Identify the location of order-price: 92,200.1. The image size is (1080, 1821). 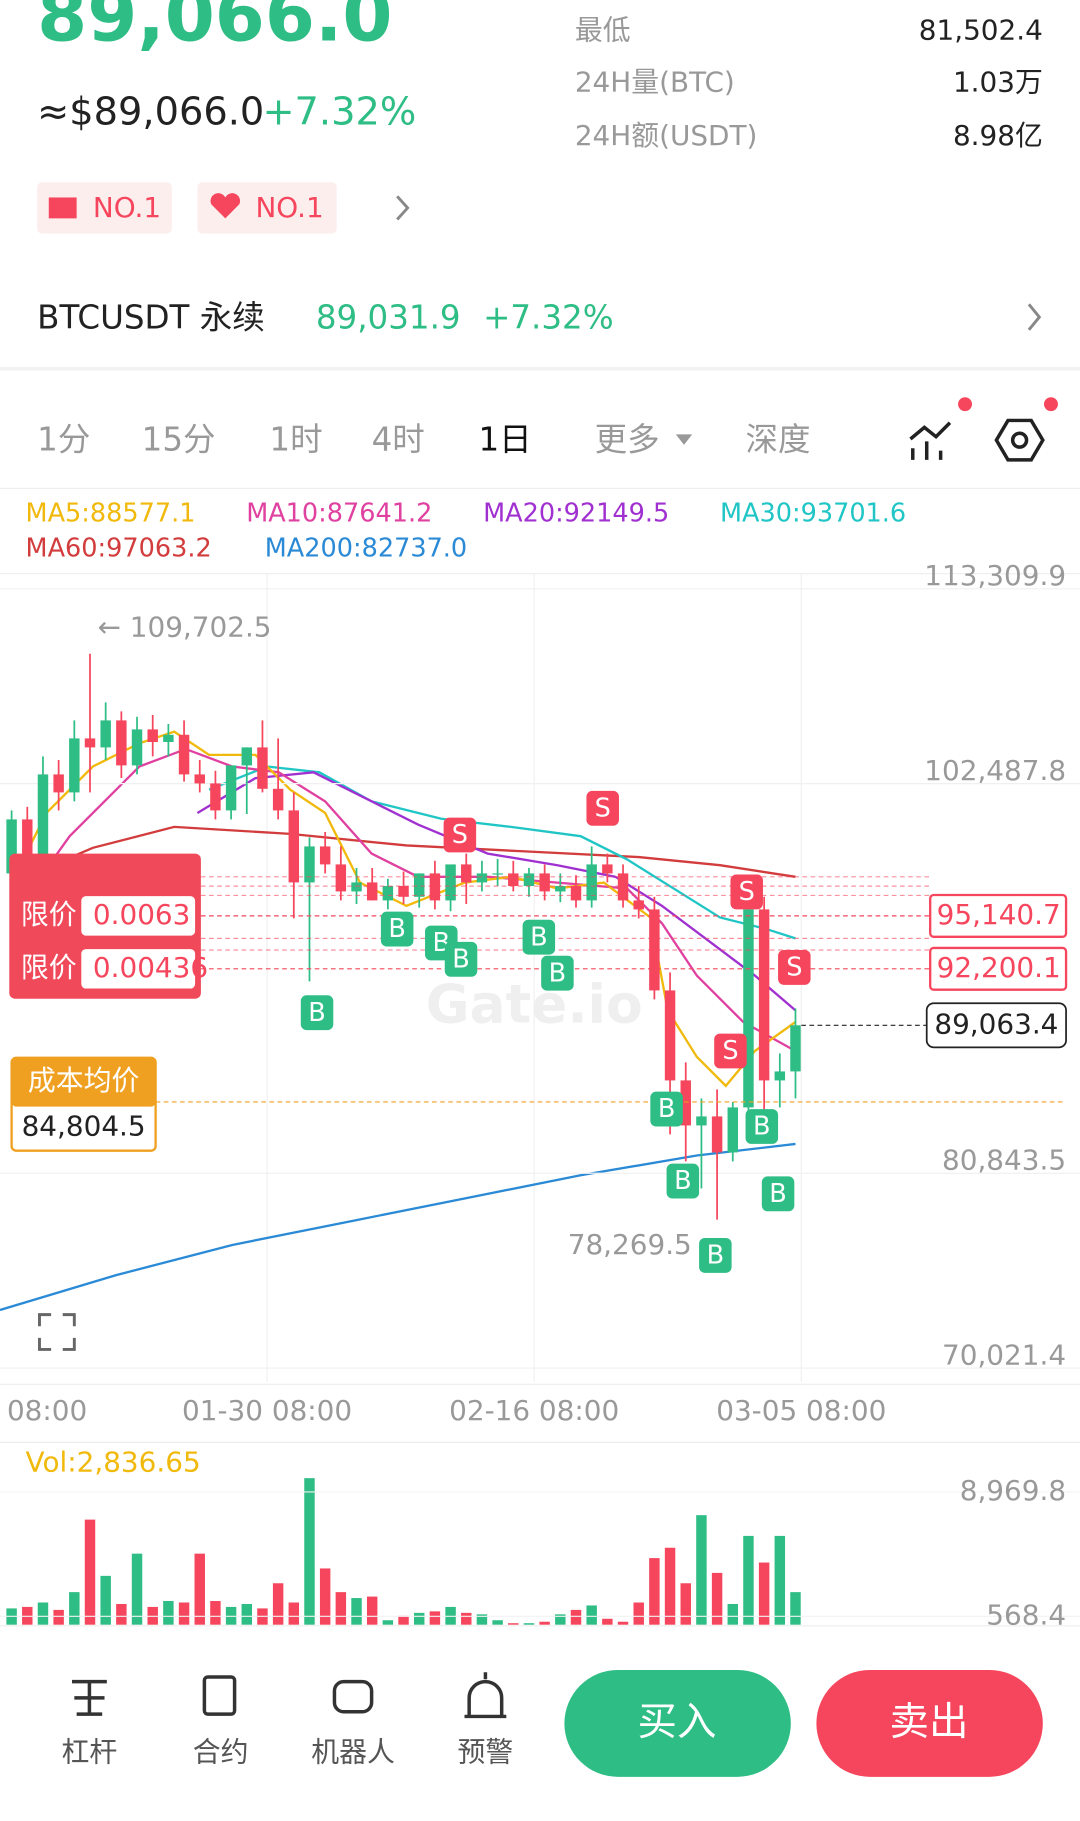
(999, 967).